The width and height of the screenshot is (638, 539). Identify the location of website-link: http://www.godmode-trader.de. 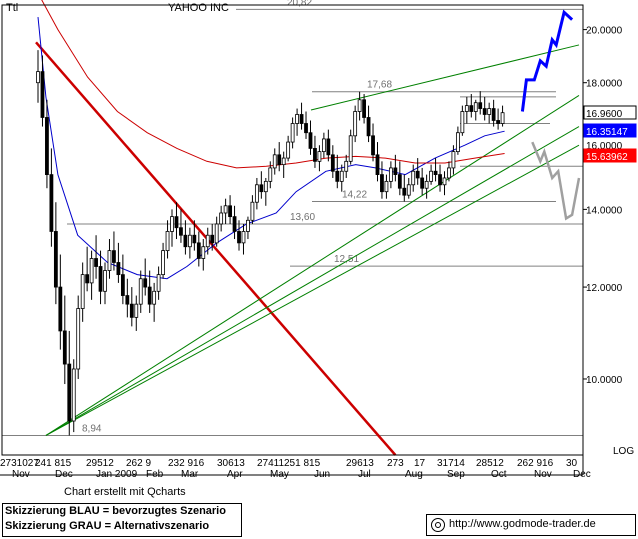
(522, 524).